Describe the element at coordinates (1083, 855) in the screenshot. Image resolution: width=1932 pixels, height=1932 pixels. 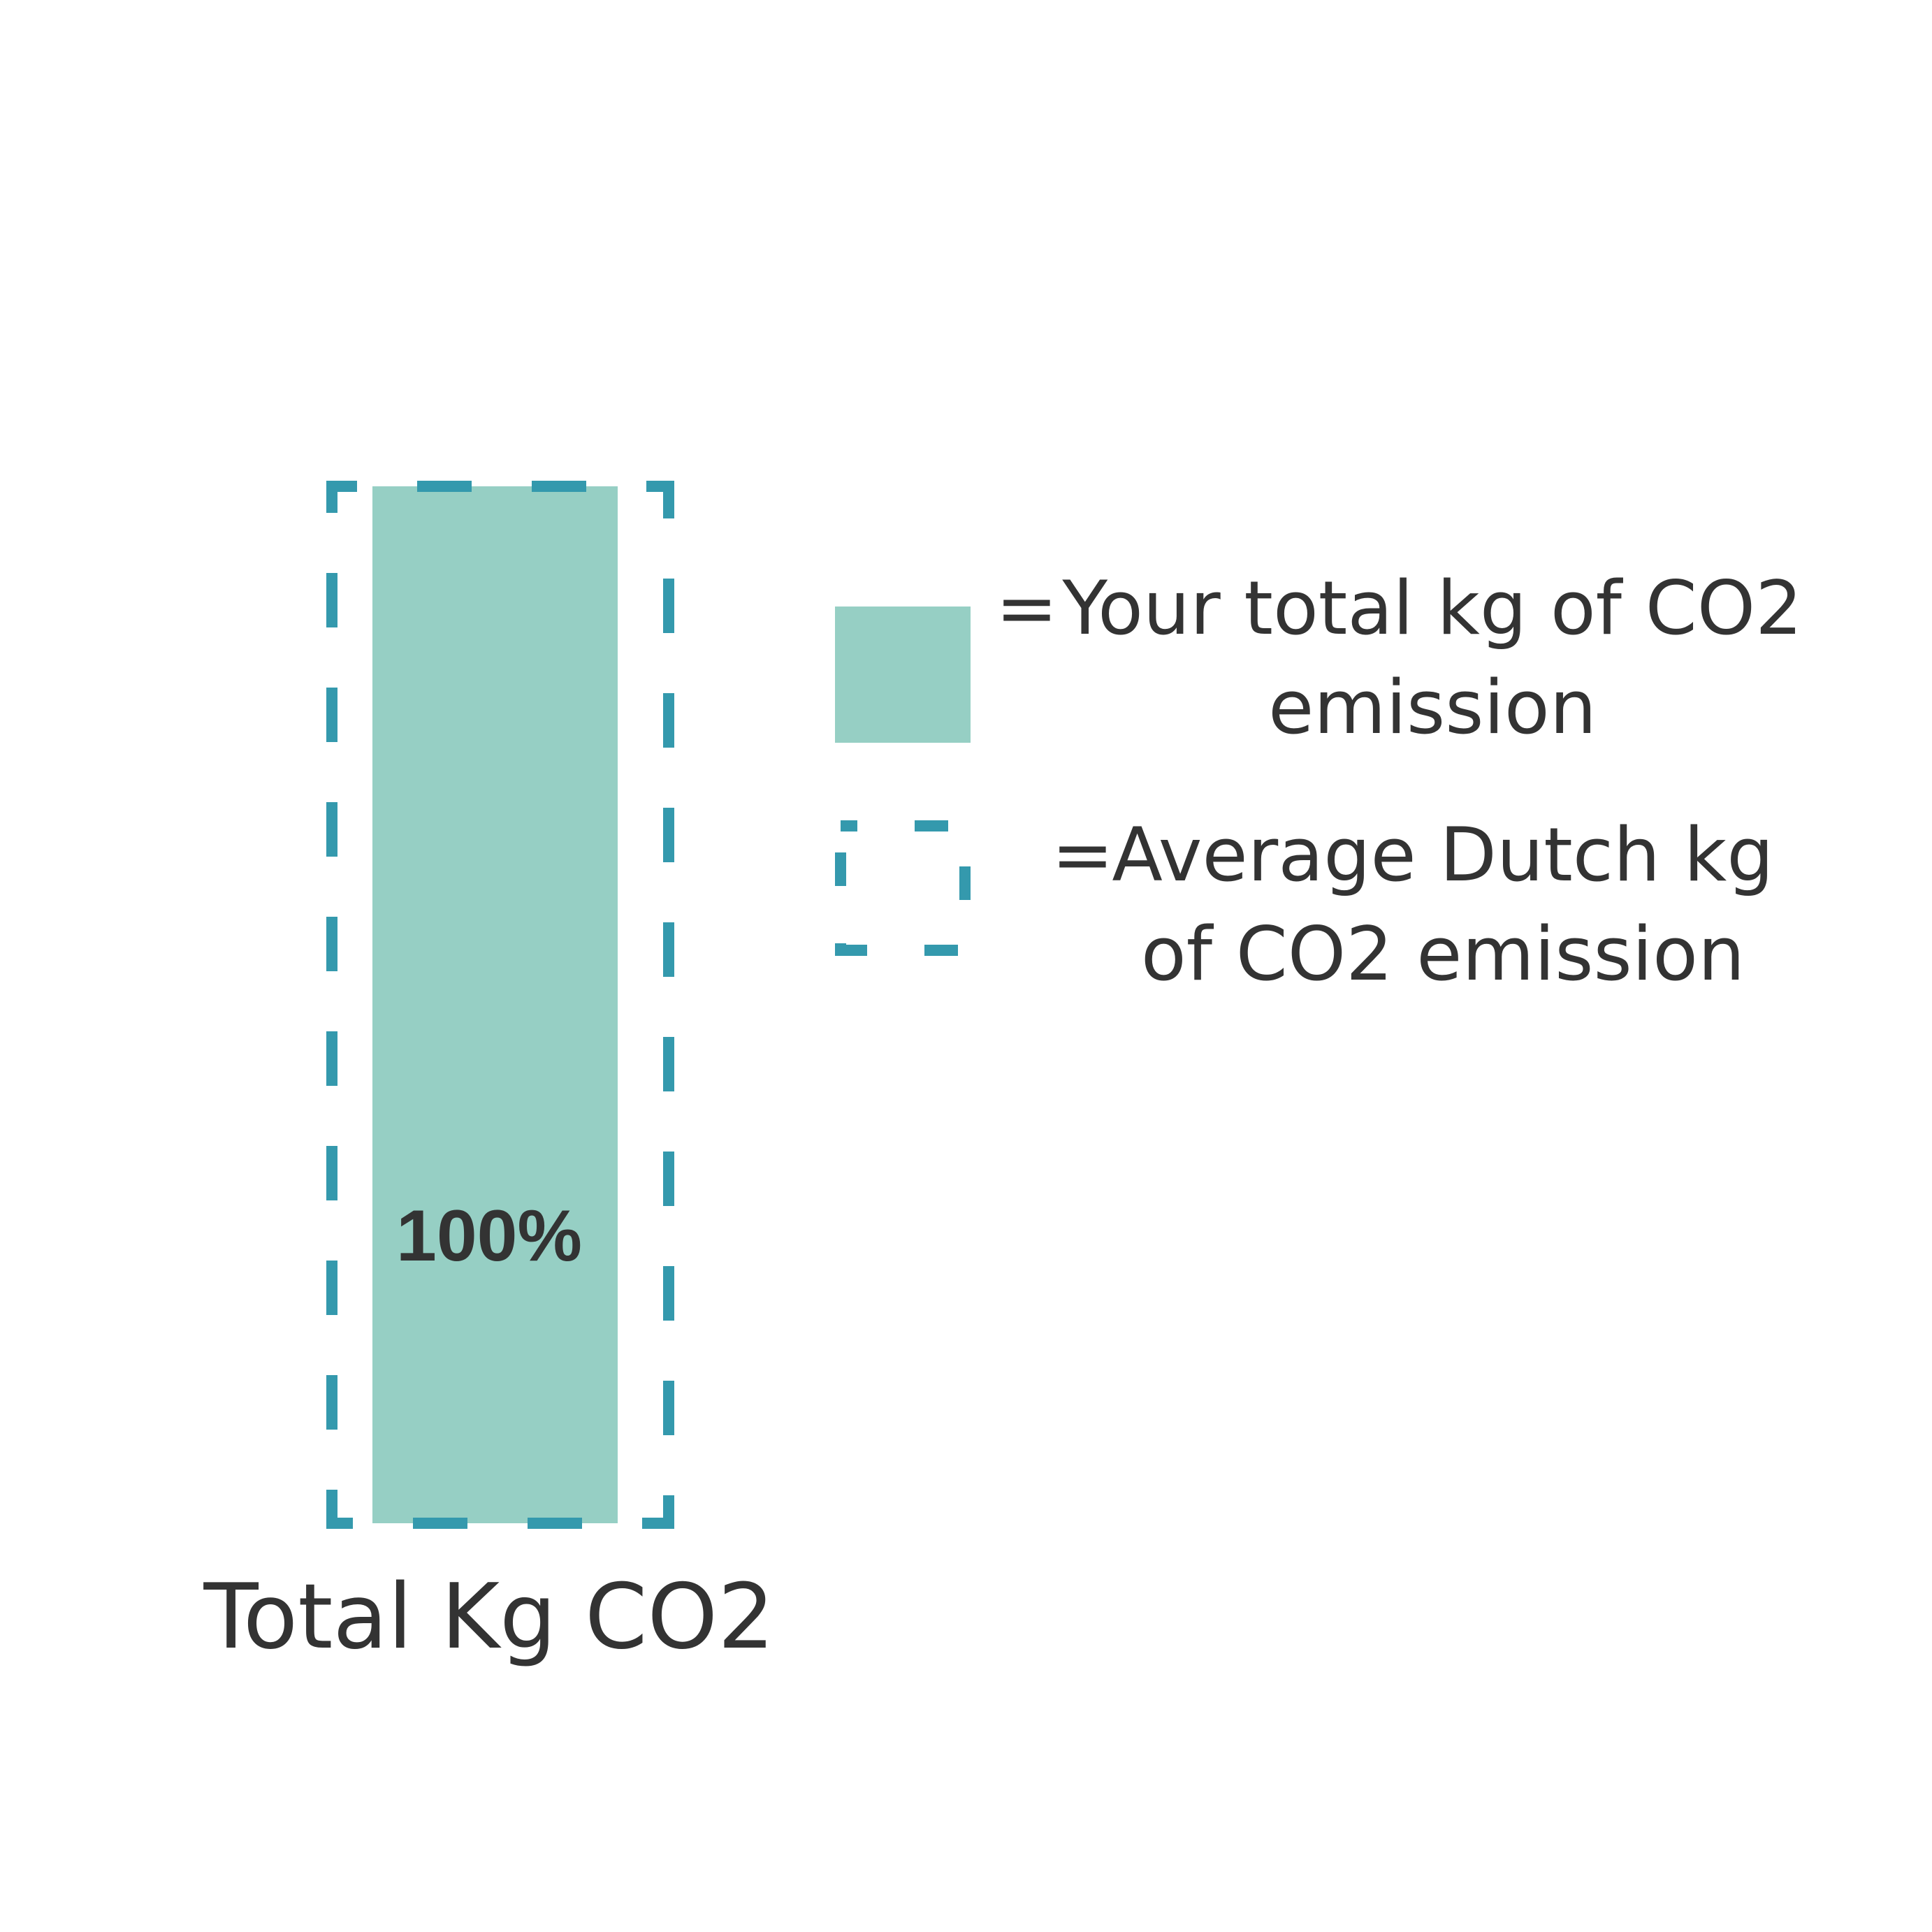
I see `legend-average-equals: =` at that location.